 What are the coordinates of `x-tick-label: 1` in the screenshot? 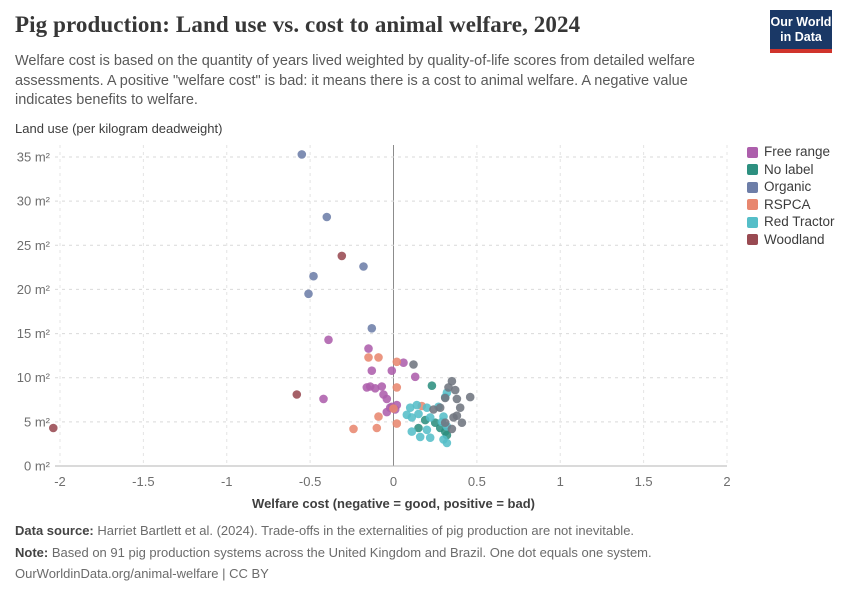 It's located at (560, 481).